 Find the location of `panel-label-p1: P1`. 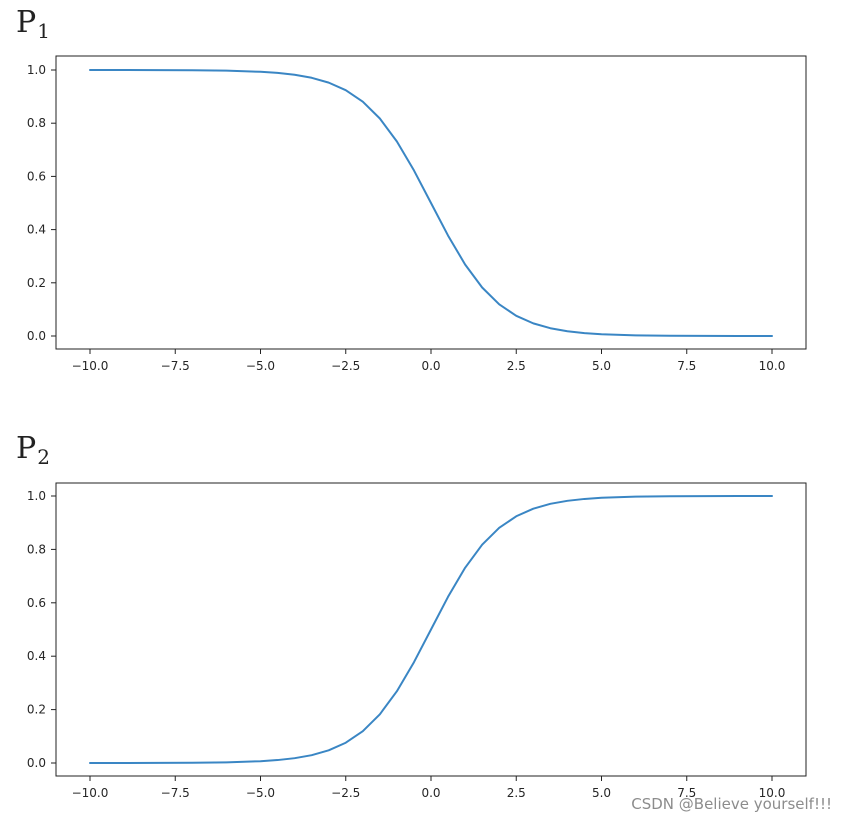

panel-label-p1: P1 is located at coordinates (33, 24).